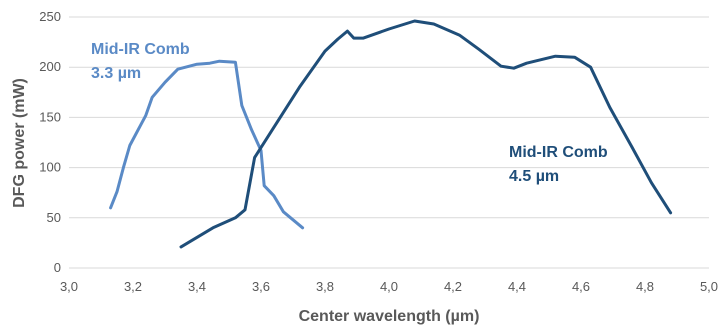  I want to click on y-tick-label: 0, so click(57, 267).